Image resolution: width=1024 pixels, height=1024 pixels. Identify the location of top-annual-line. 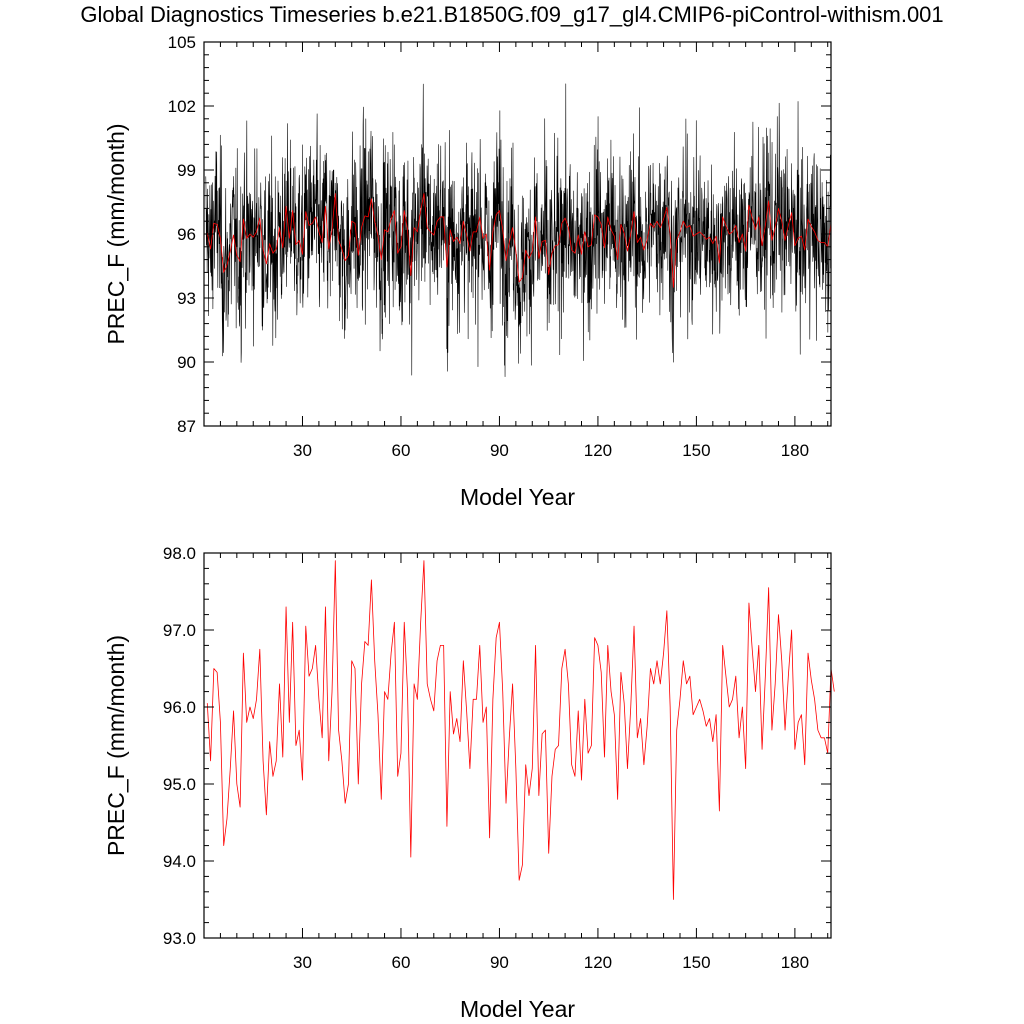
(518, 240).